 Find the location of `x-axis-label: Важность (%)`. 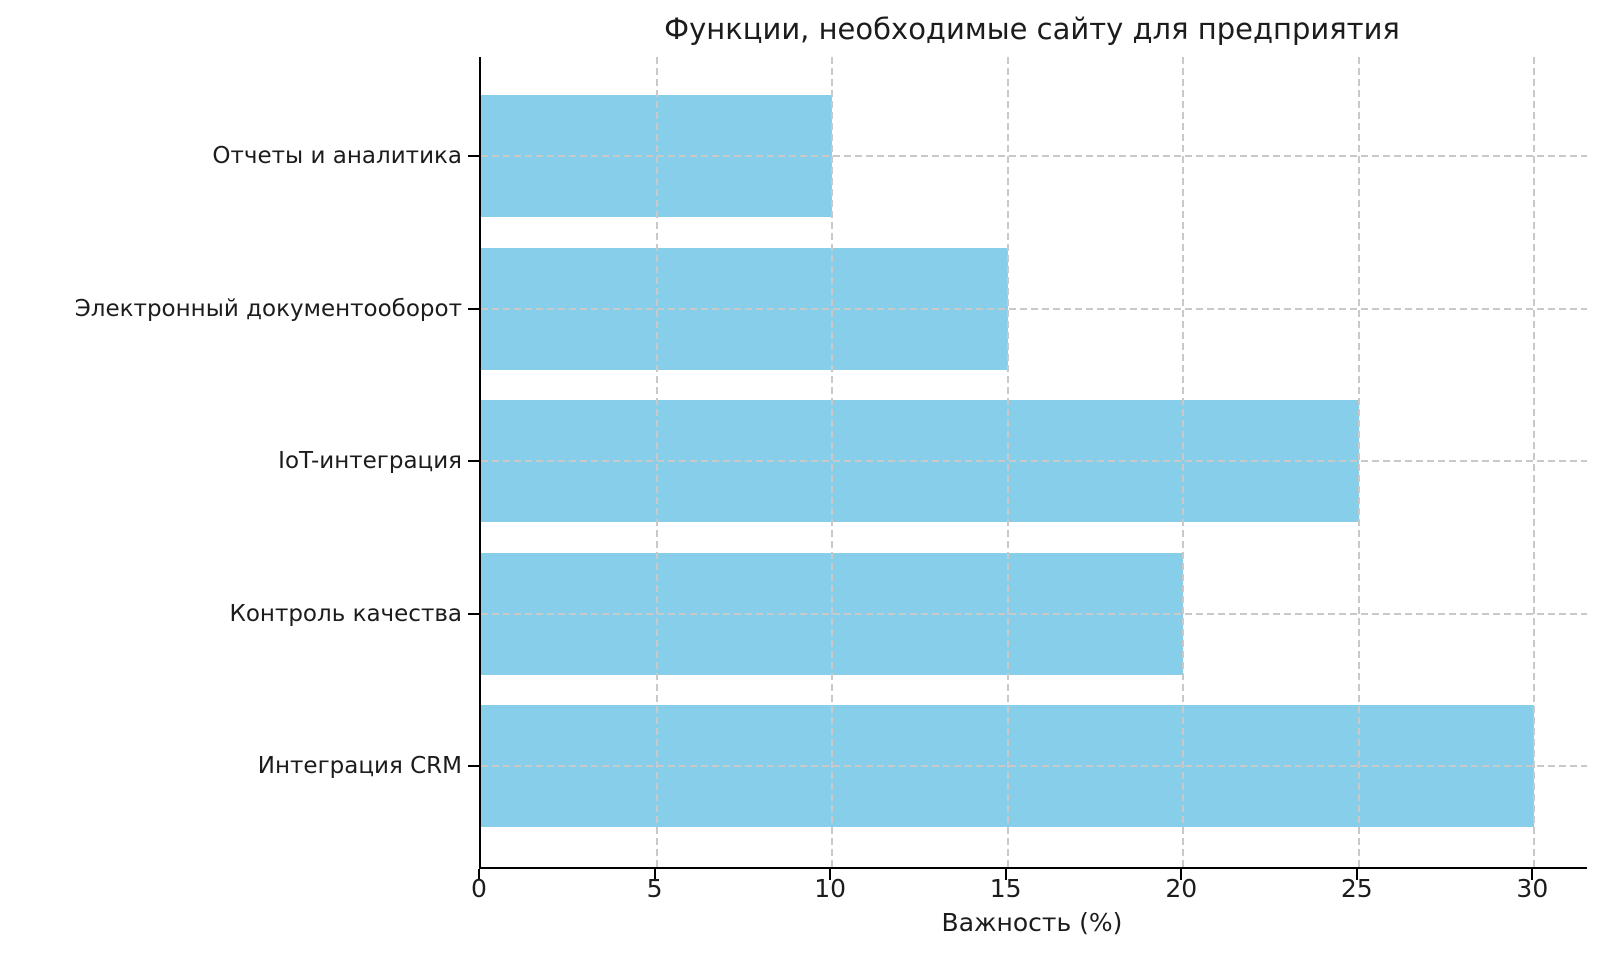

x-axis-label: Важность (%) is located at coordinates (1032, 922).